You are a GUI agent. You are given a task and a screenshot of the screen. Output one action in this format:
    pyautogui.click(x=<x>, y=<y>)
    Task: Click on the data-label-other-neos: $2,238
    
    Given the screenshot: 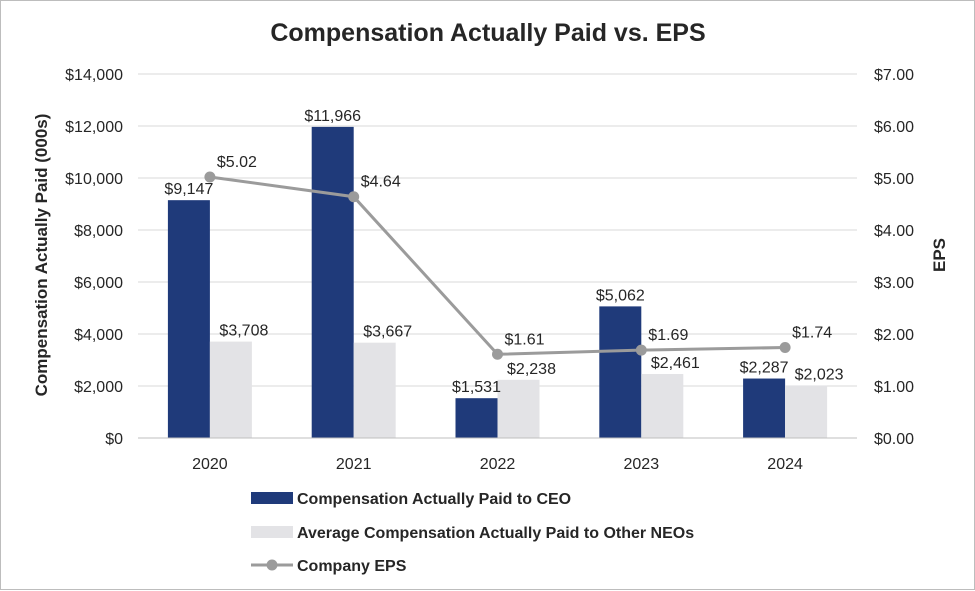 What is the action you would take?
    pyautogui.click(x=531, y=369)
    